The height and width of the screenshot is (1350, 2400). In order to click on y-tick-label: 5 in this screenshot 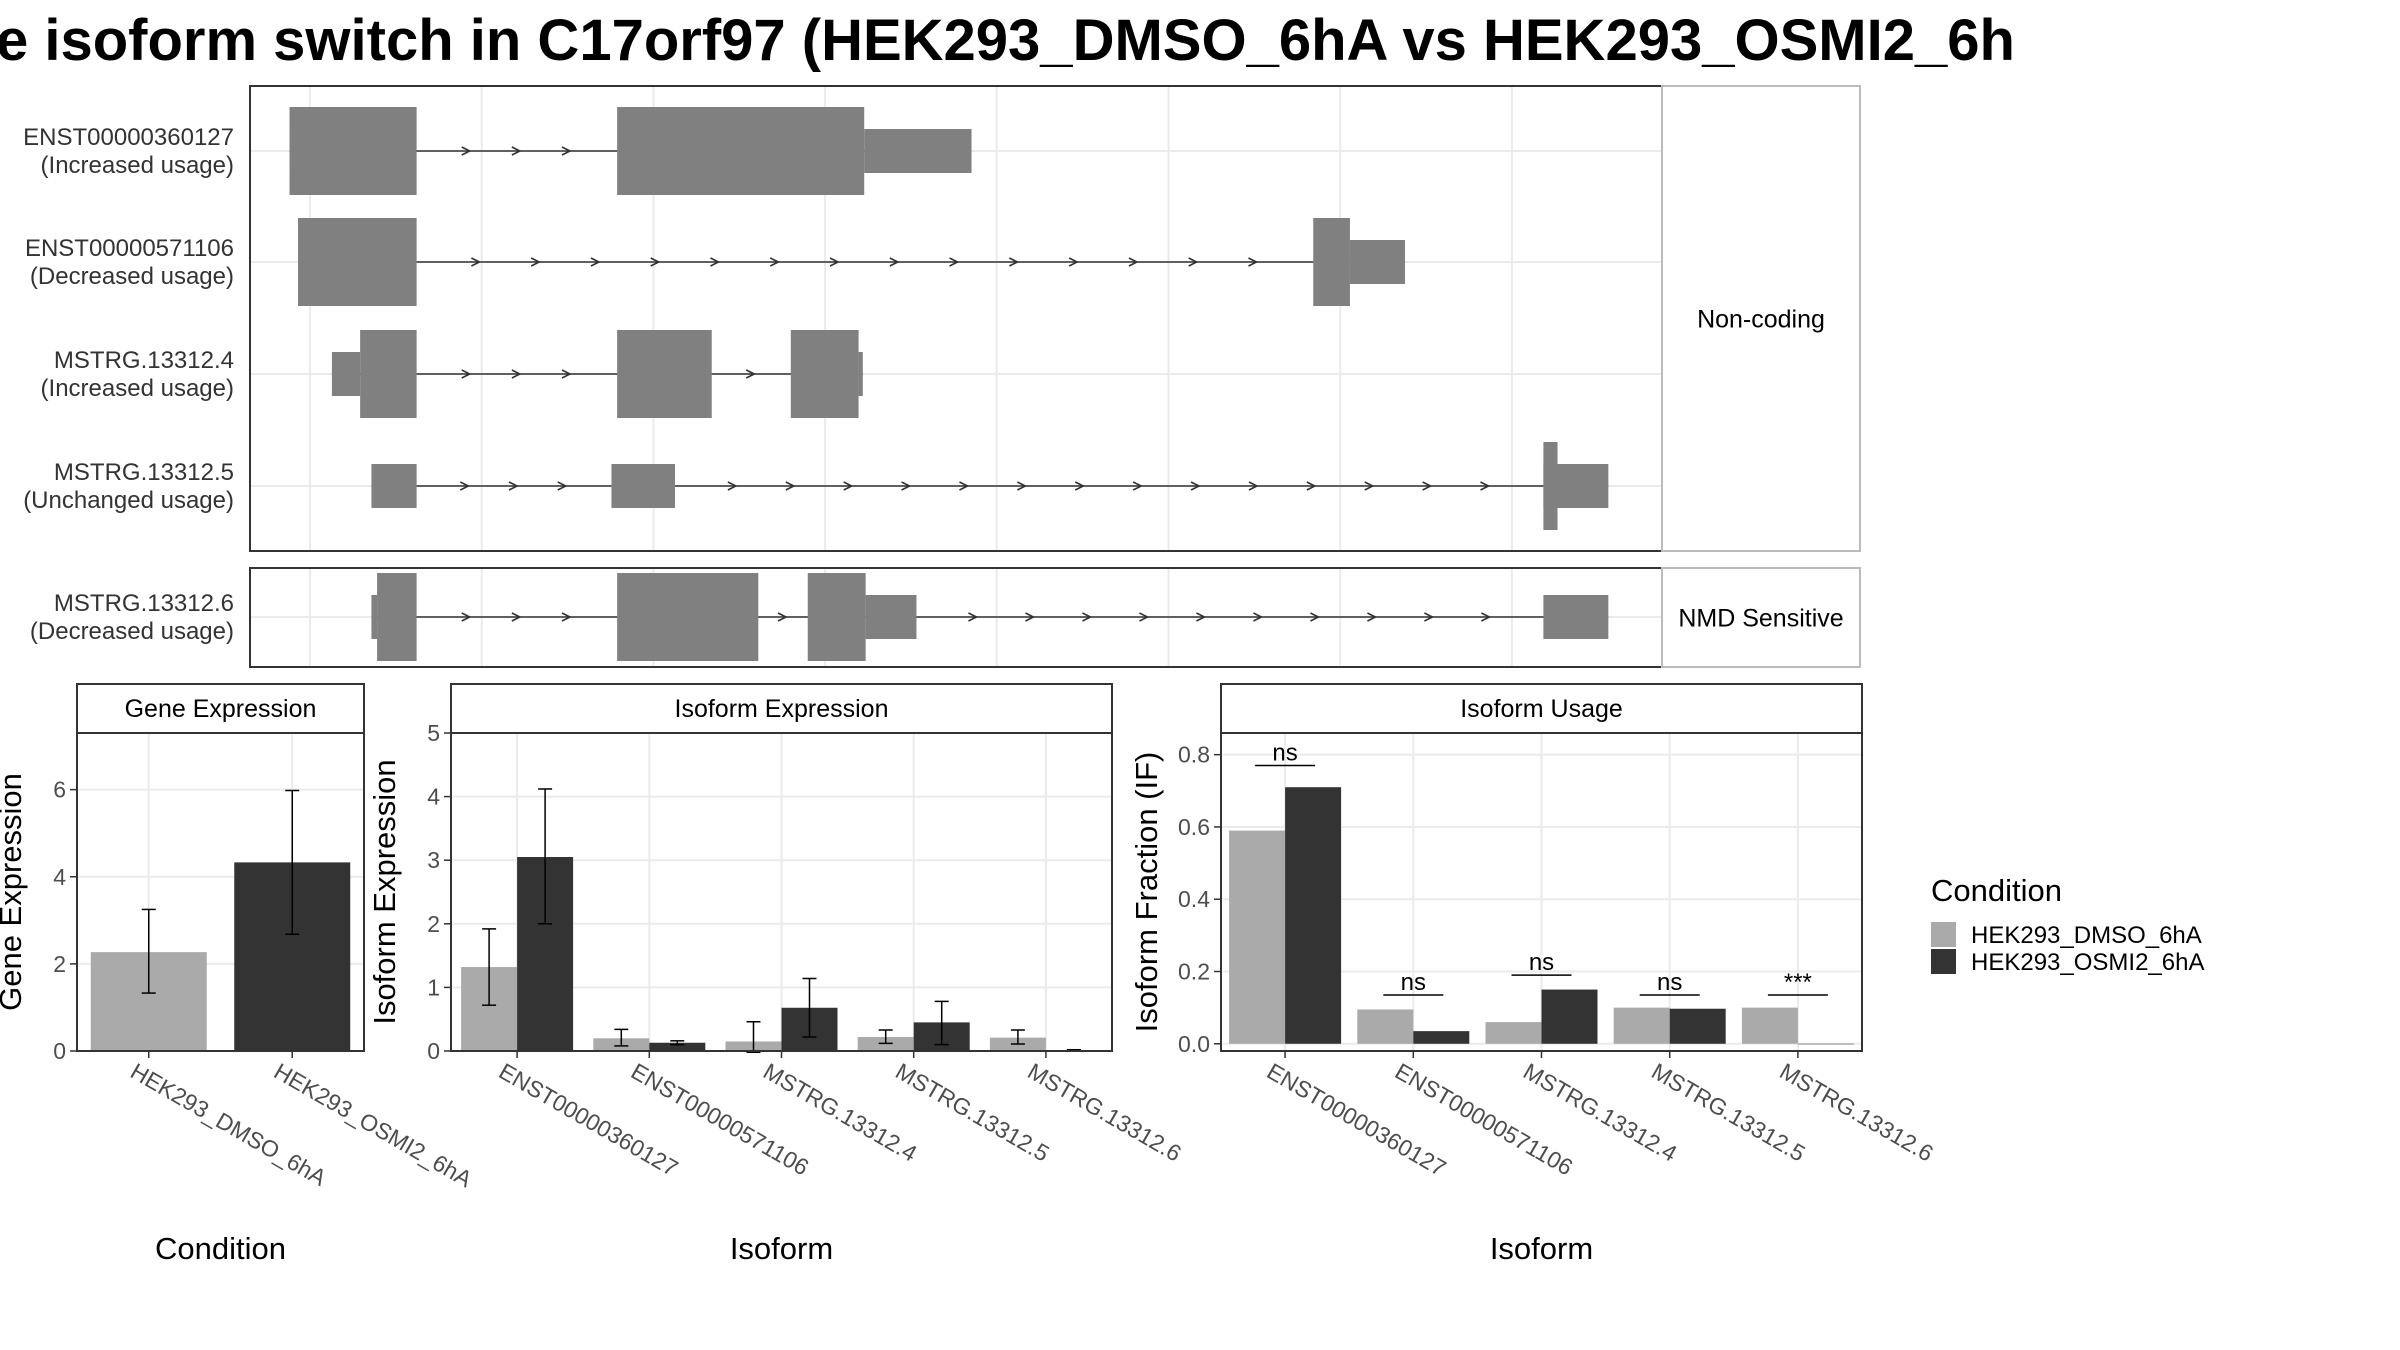, I will do `click(433, 733)`.